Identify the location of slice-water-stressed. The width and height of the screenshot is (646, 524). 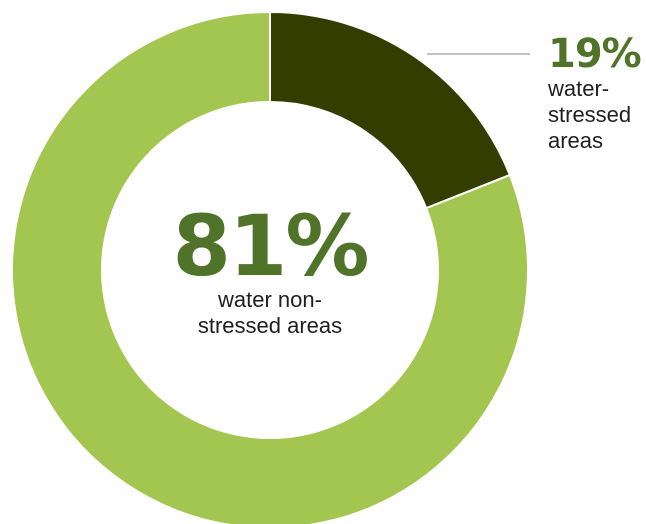
(390, 110).